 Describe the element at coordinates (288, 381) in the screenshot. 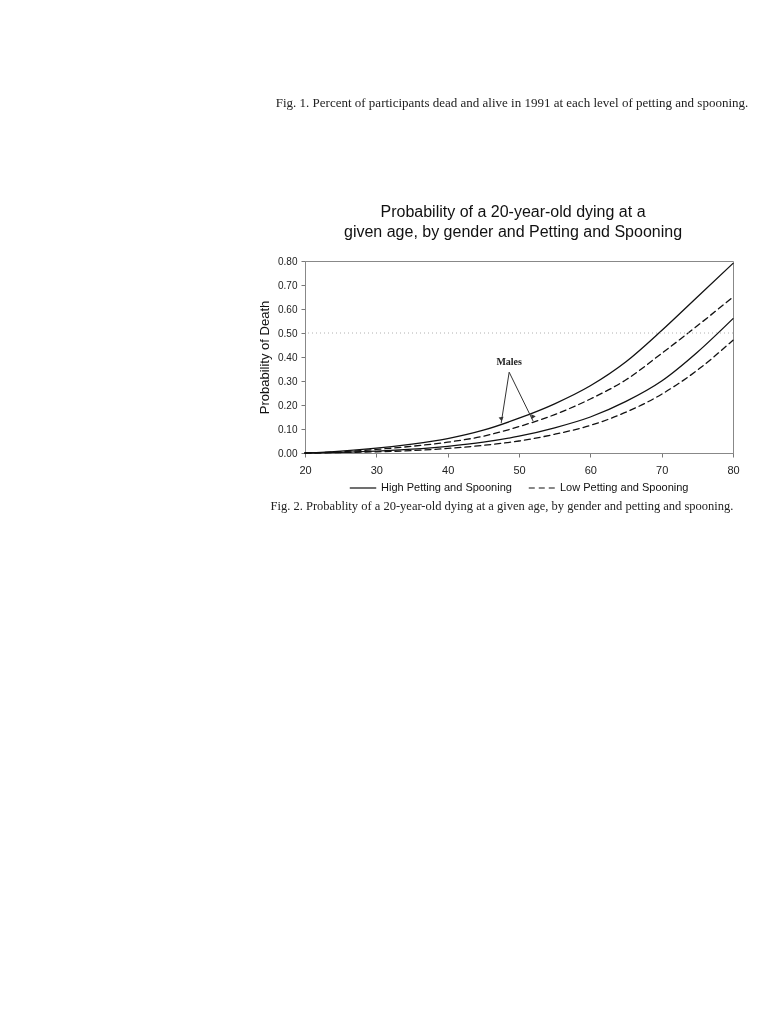

I see `y-tick-label: 0.30` at that location.